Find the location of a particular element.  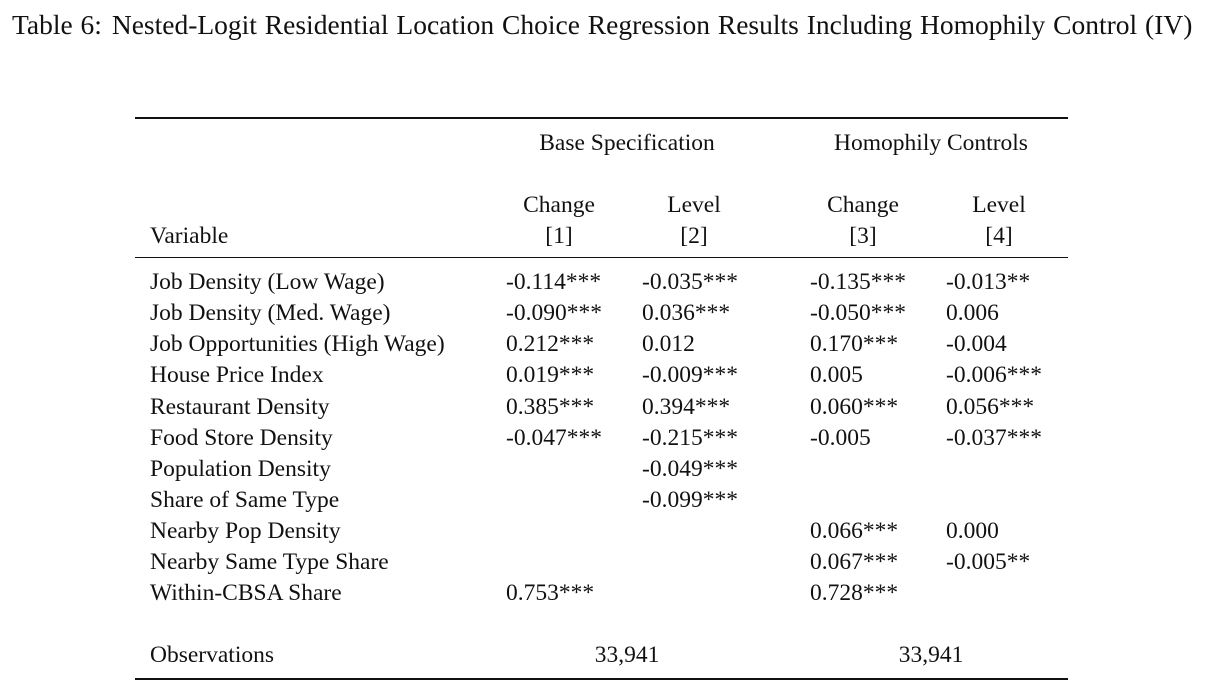

column-header-4-num: [4] is located at coordinates (999, 236).